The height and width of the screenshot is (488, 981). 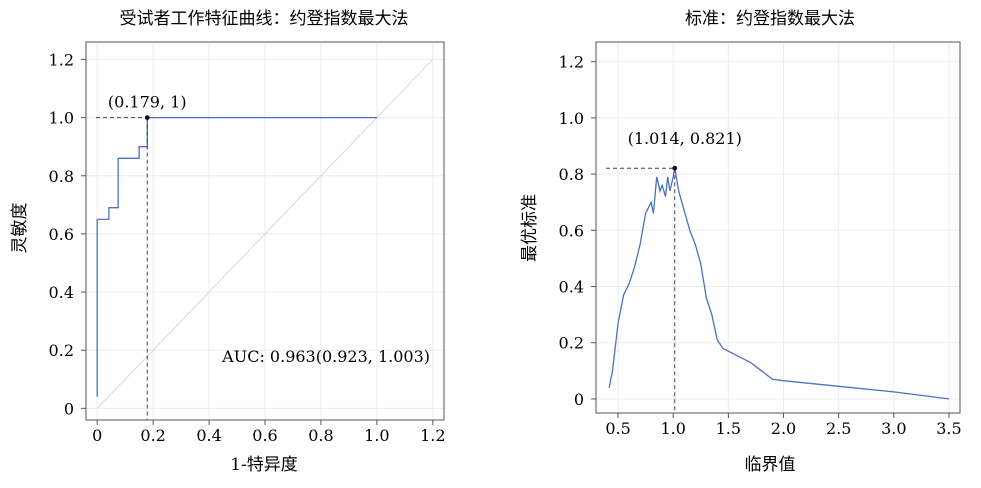 I want to click on roc-y-tick-label-1: 0.2, so click(x=61, y=350).